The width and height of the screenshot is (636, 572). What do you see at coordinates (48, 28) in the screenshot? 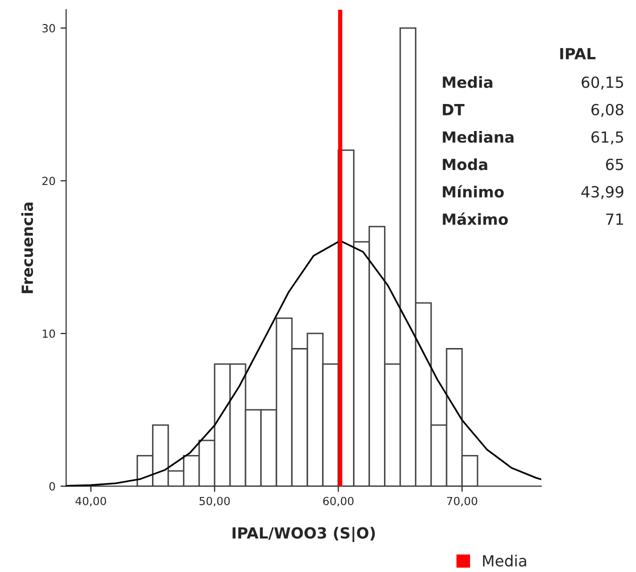
I see `y-tick-label: 30` at bounding box center [48, 28].